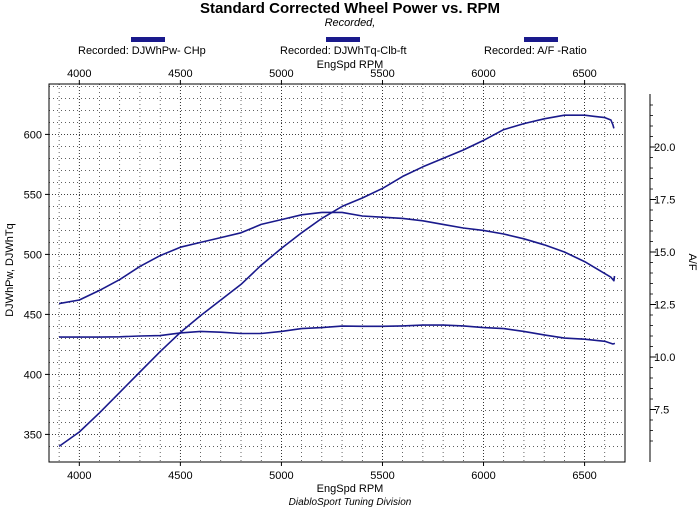 Image resolution: width=700 pixels, height=509 pixels. What do you see at coordinates (180, 74) in the screenshot?
I see `x-tick-label-top: 4500` at bounding box center [180, 74].